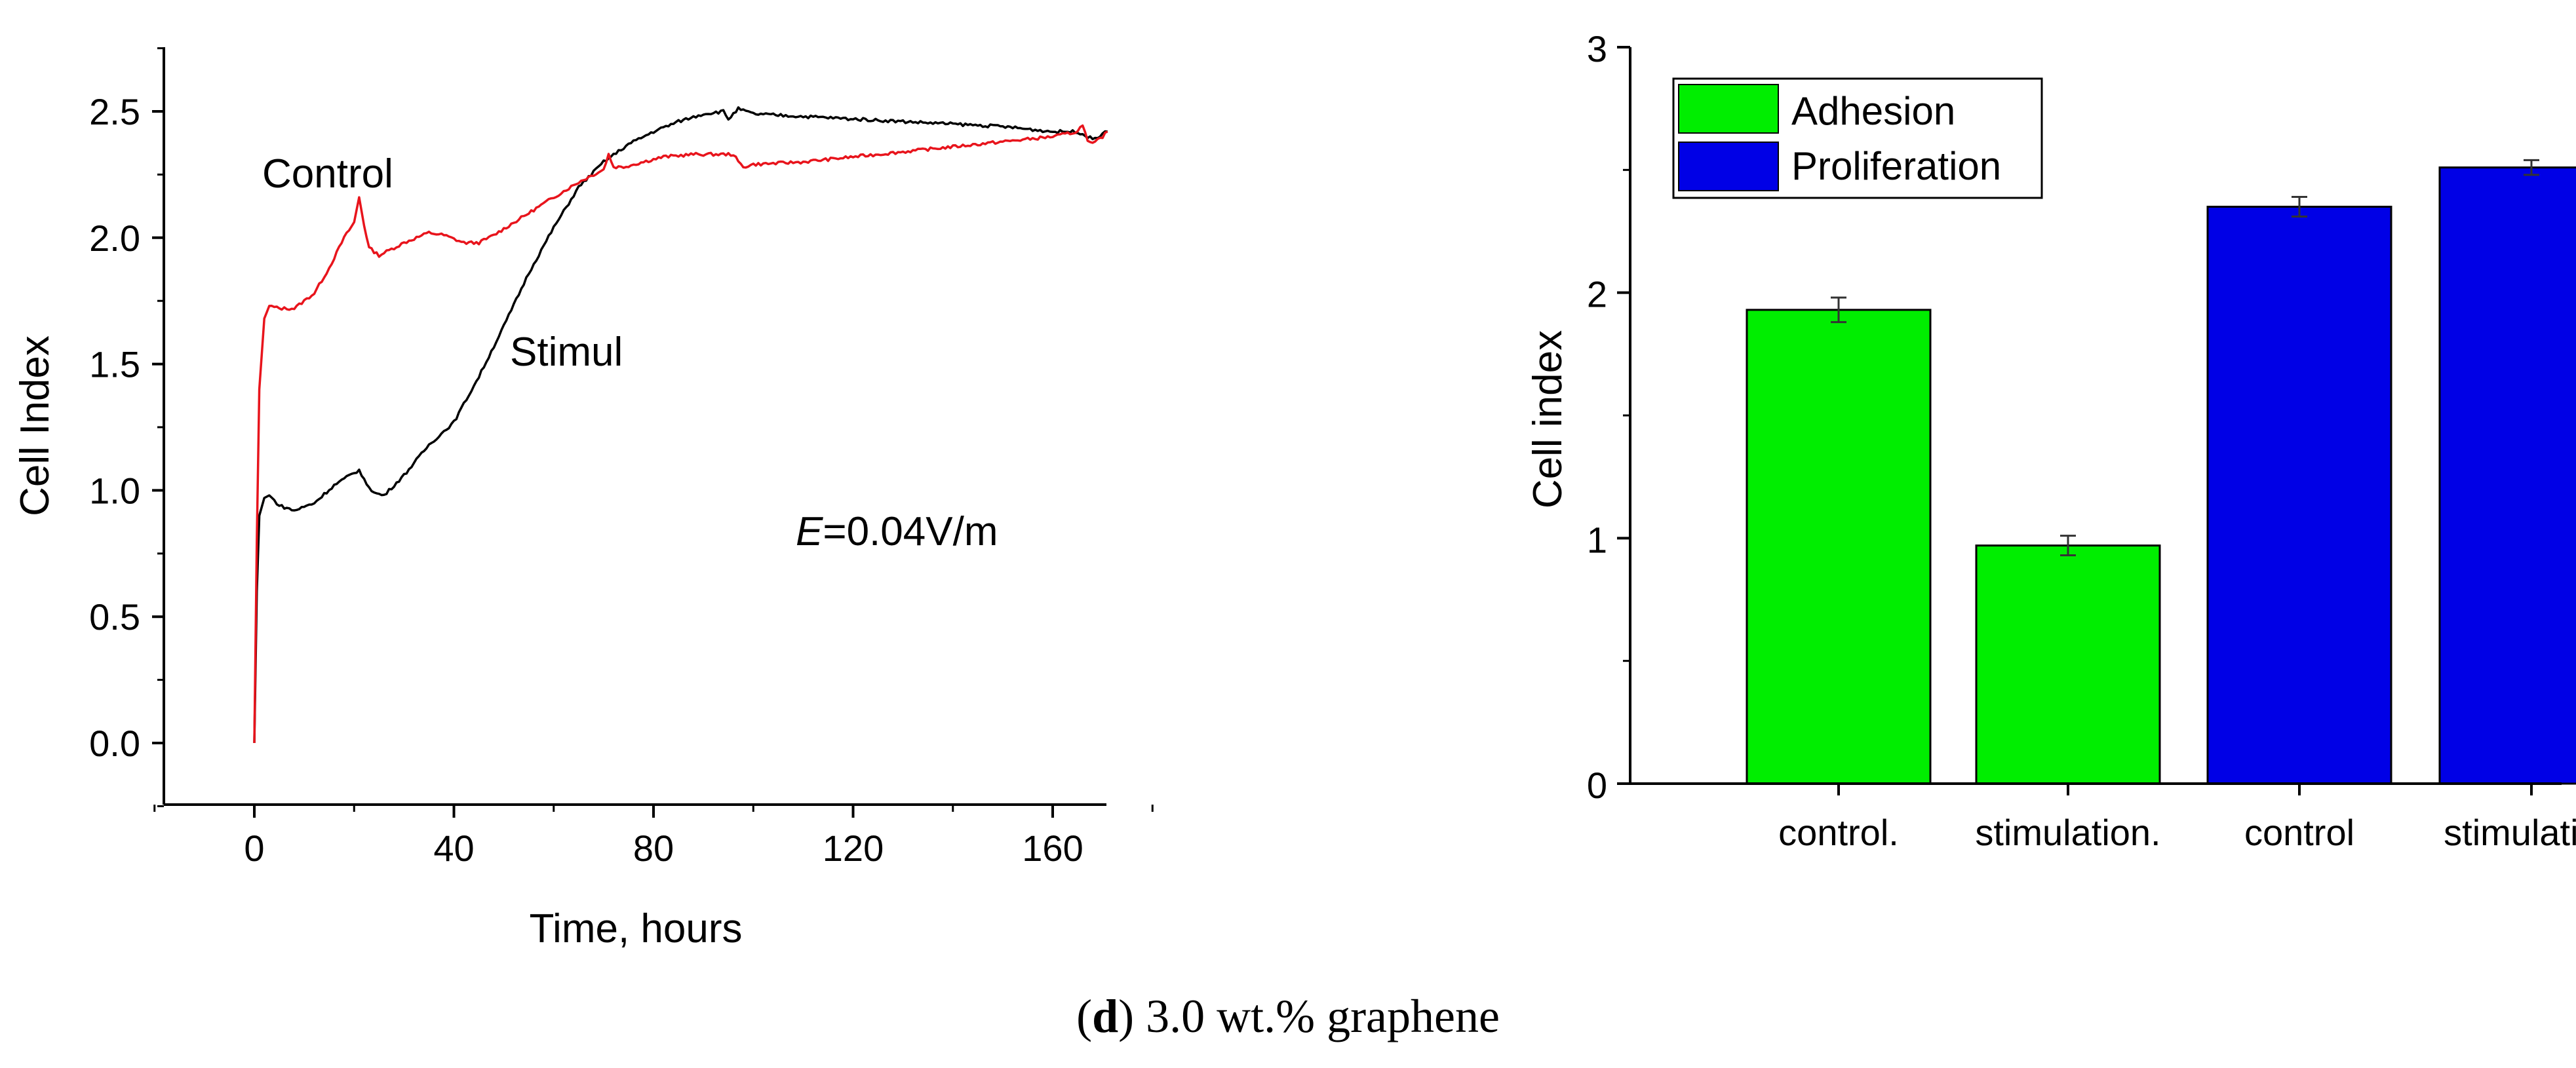 The height and width of the screenshot is (1068, 2576). I want to click on category-label: stimulation., so click(2067, 832).